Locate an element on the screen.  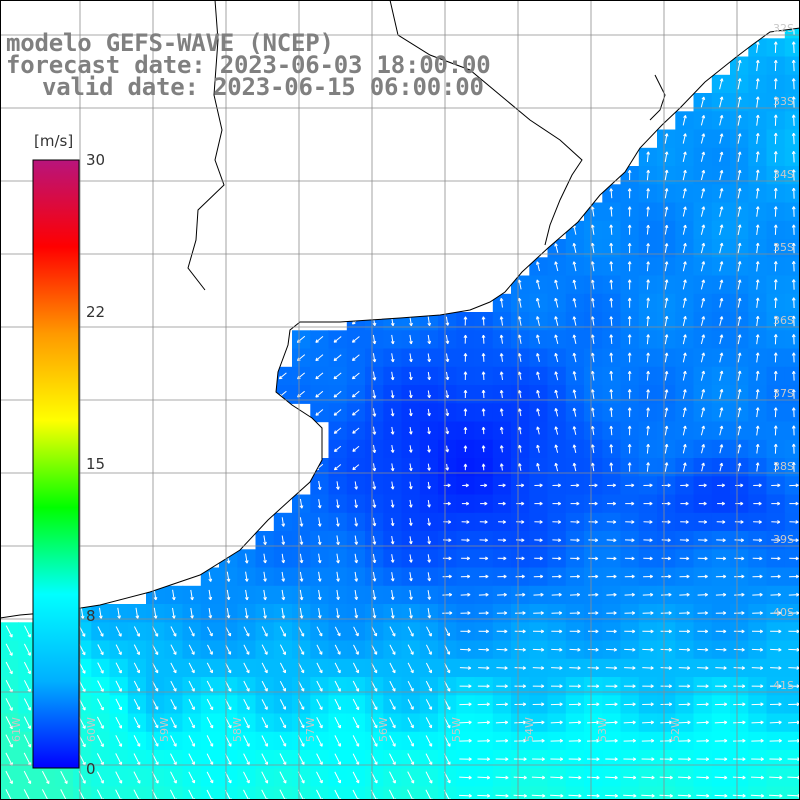
border-line is located at coordinates (486, 123).